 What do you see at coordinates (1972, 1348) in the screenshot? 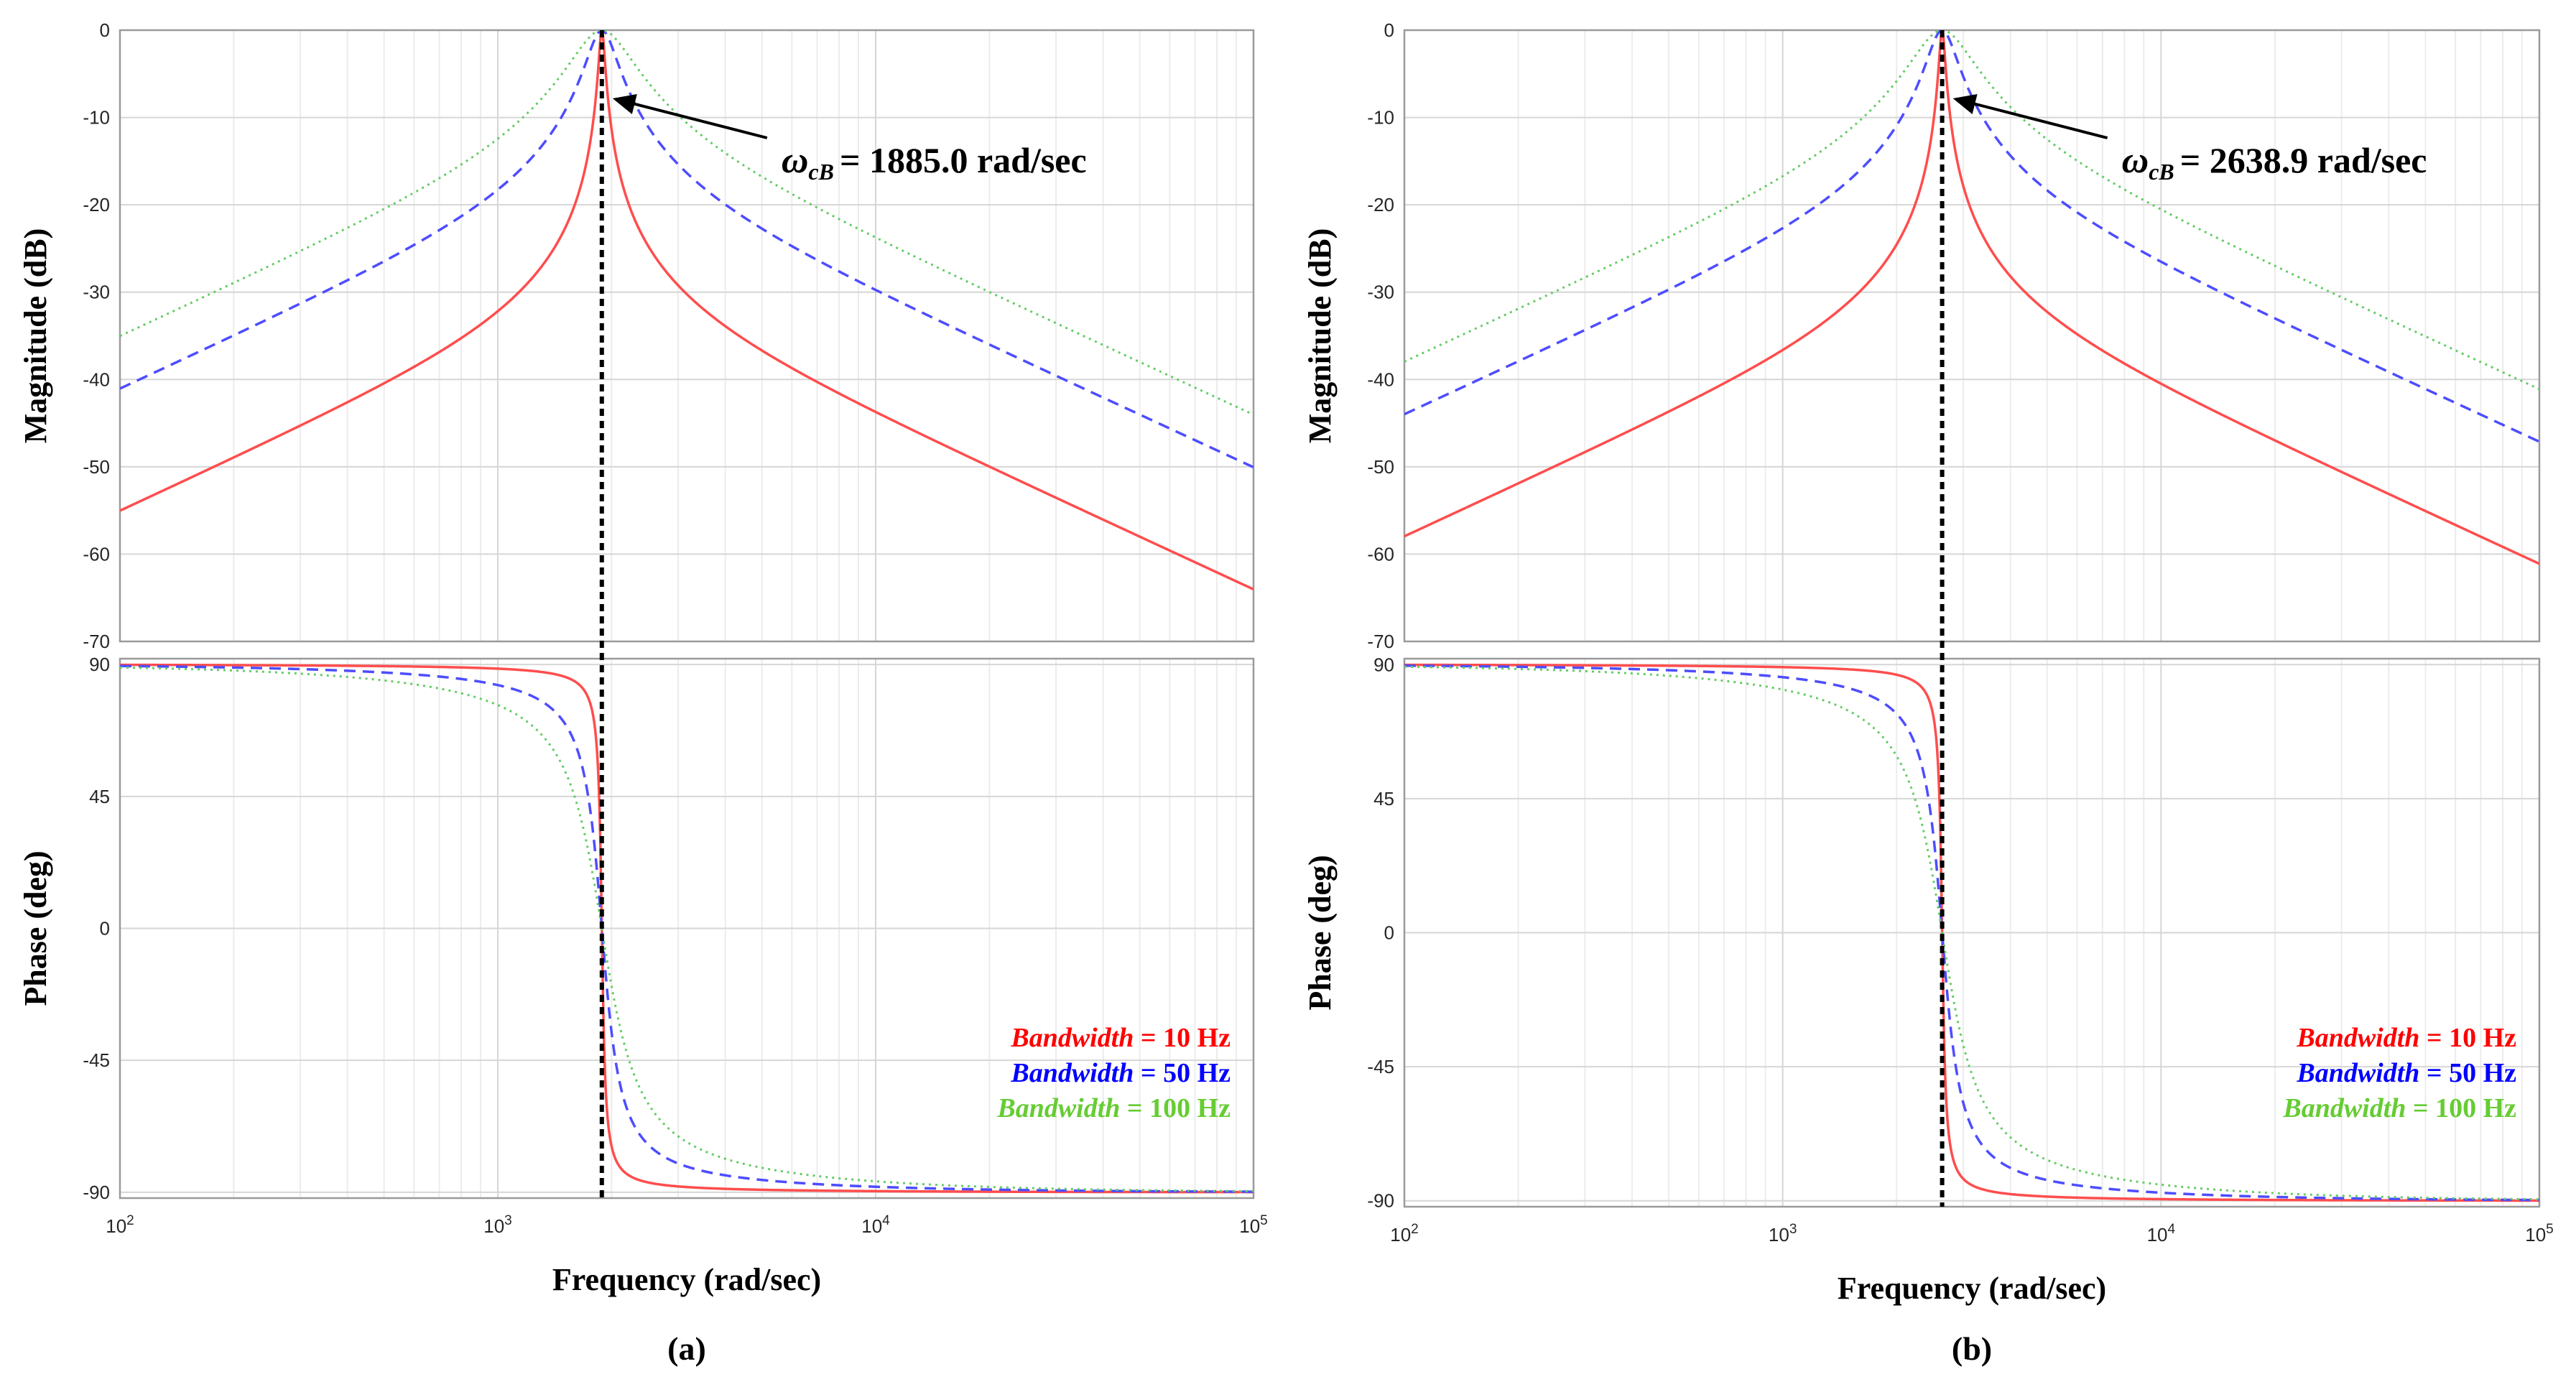
I see `panel-label: (b)` at bounding box center [1972, 1348].